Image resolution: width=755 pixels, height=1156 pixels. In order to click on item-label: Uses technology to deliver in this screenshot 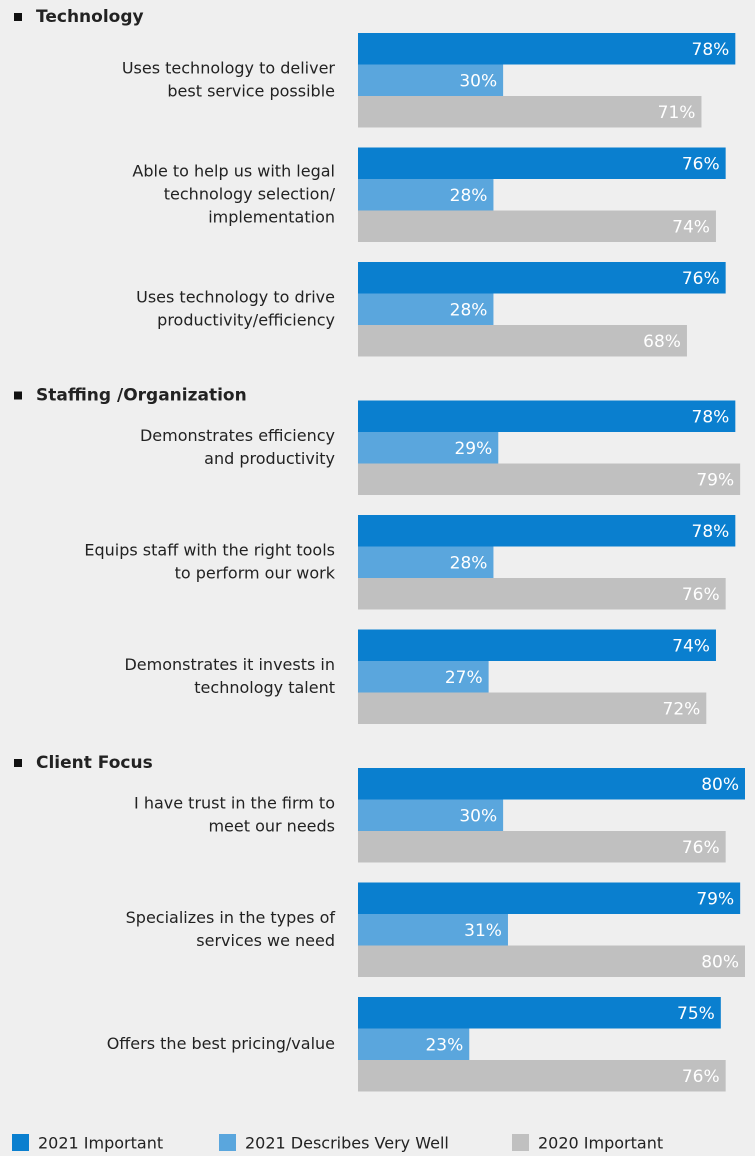, I will do `click(229, 67)`.